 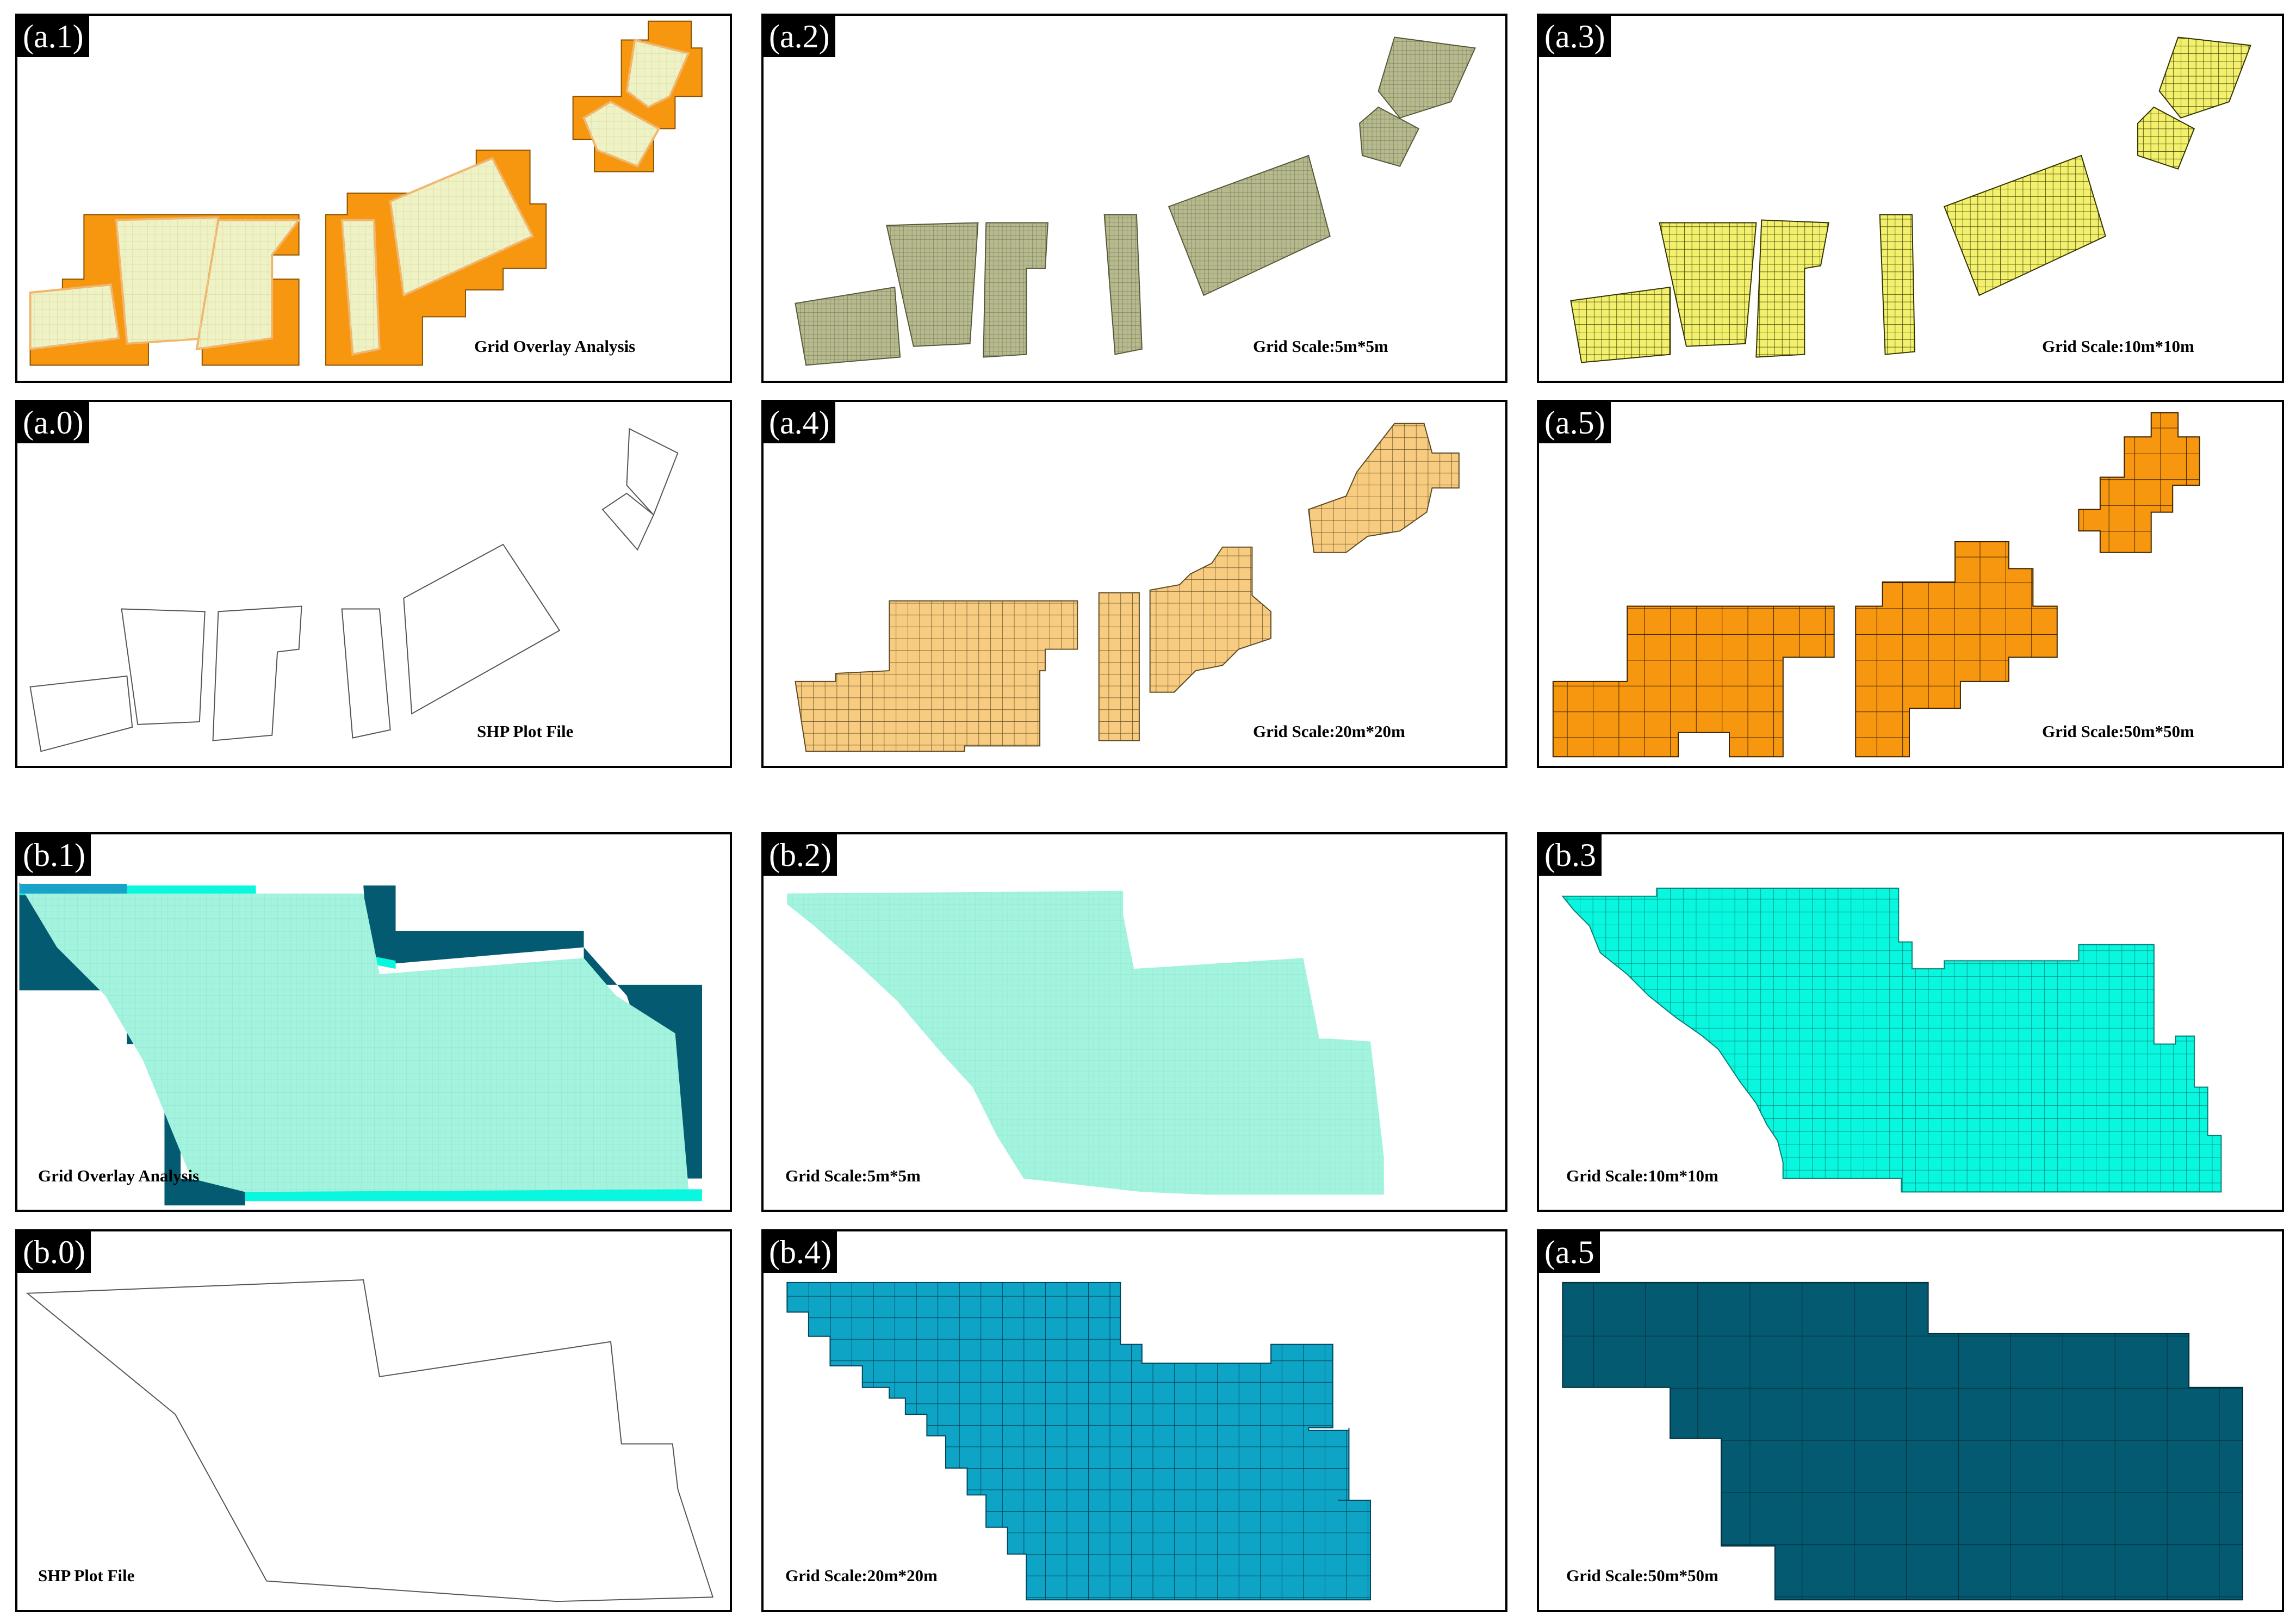 I want to click on grid-overlay-map-b, so click(x=360, y=1044).